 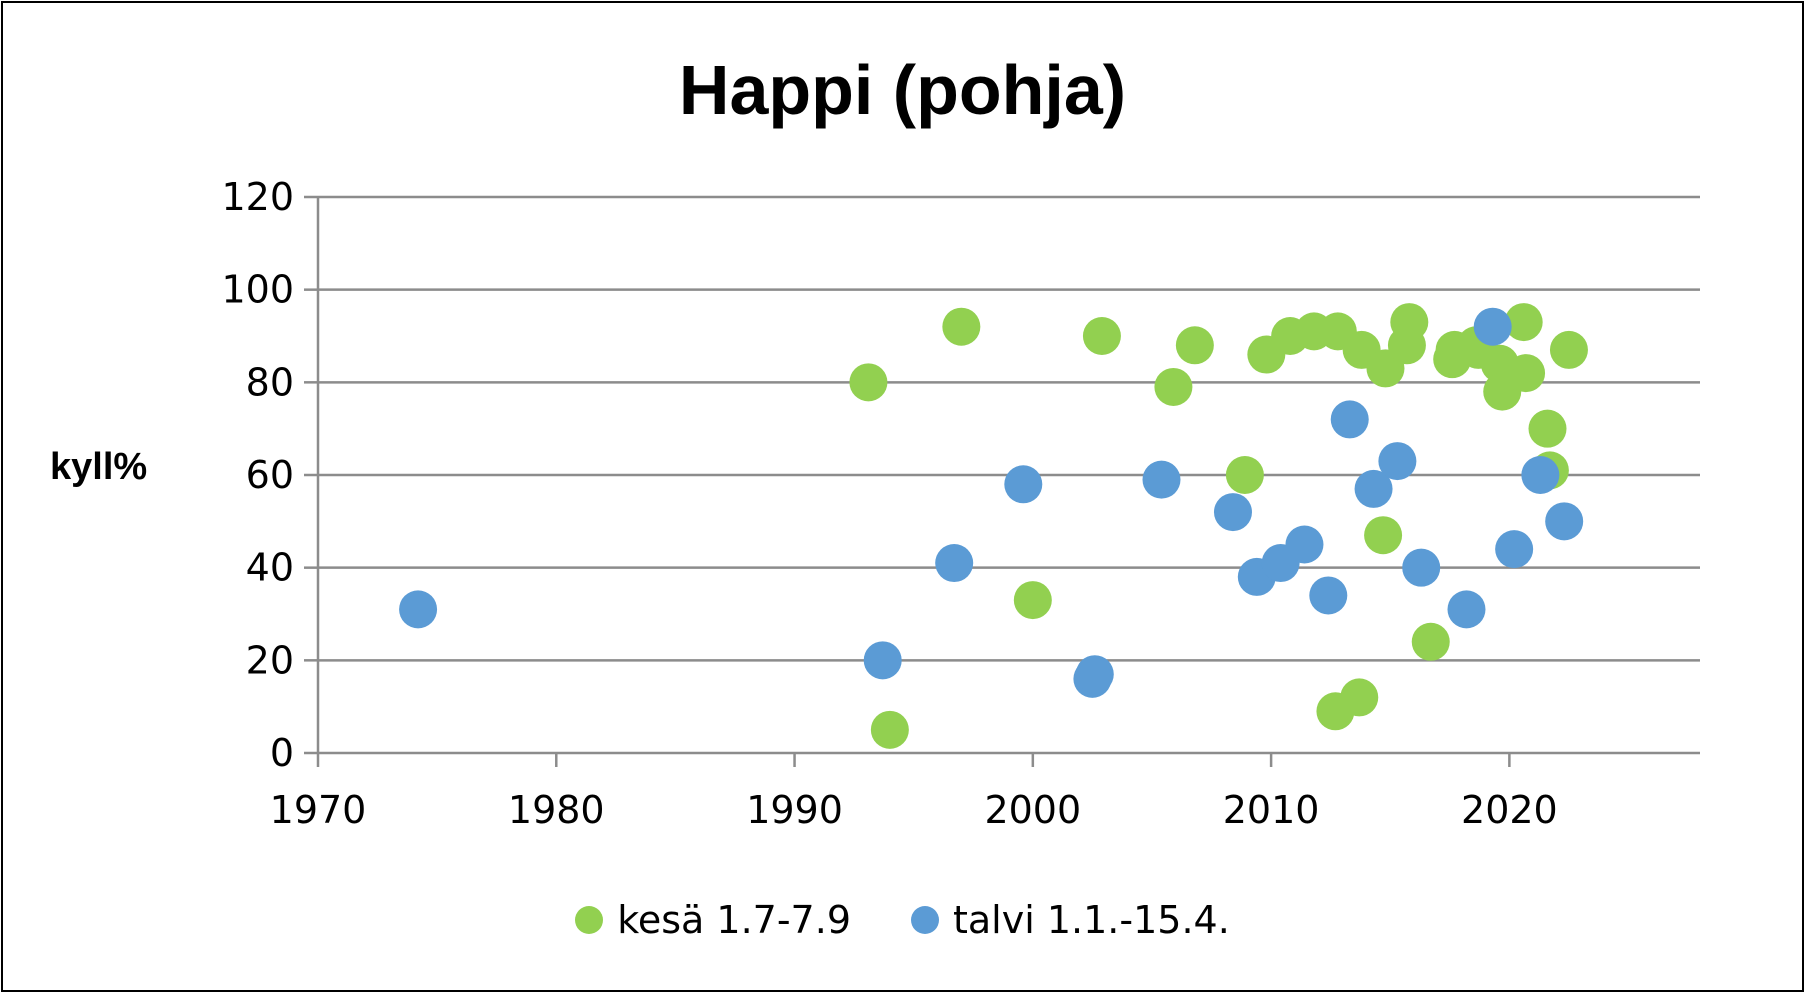 What do you see at coordinates (282, 753) in the screenshot?
I see `y-tick-label-0: 0` at bounding box center [282, 753].